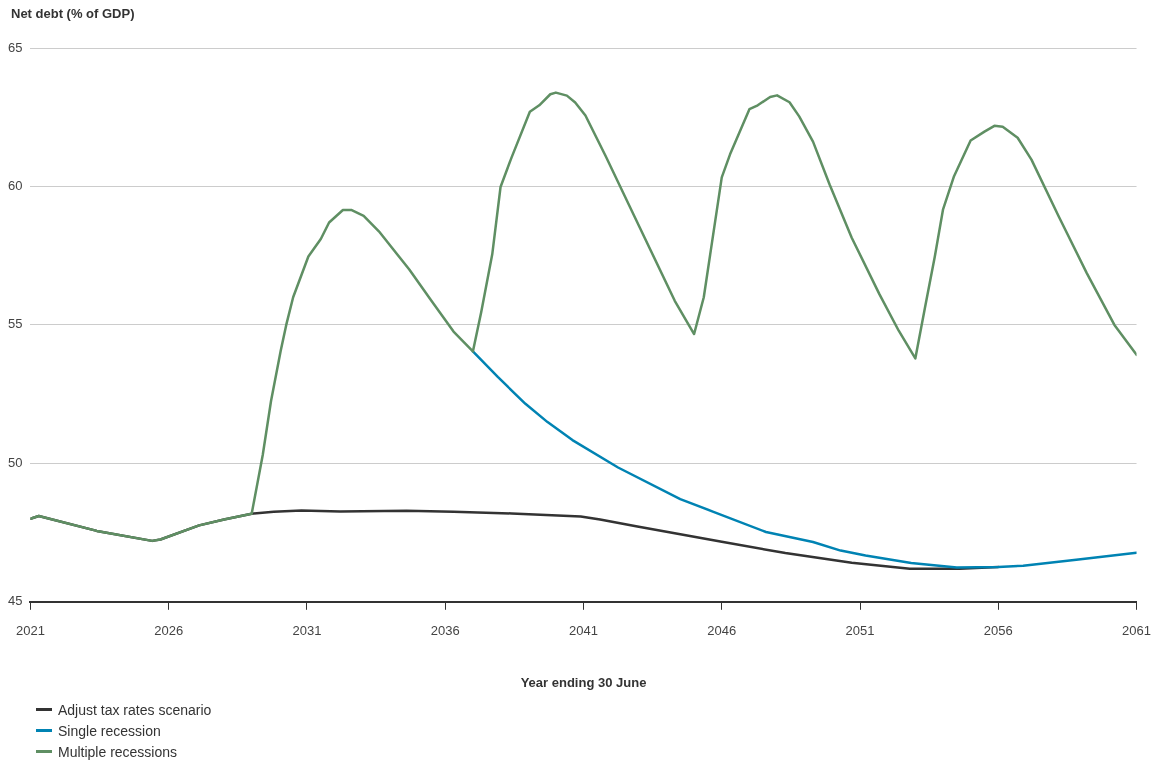 The height and width of the screenshot is (762, 1165). Describe the element at coordinates (860, 631) in the screenshot. I see `x-tick-label: 2051` at that location.